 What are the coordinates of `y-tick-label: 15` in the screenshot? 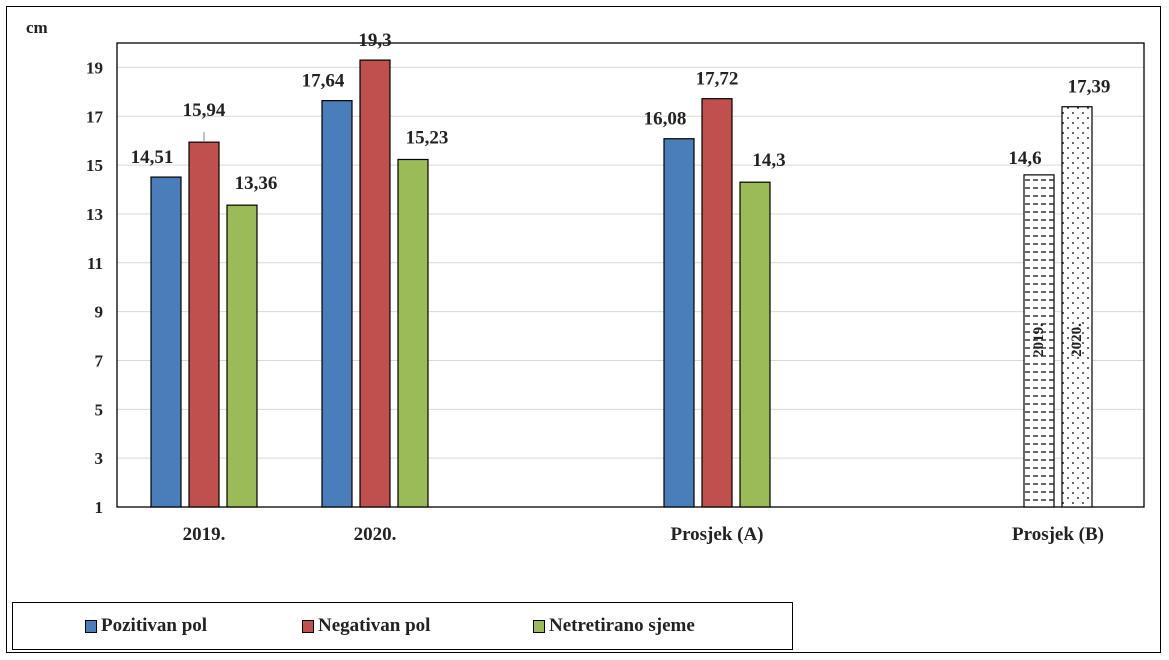 It's located at (94, 165).